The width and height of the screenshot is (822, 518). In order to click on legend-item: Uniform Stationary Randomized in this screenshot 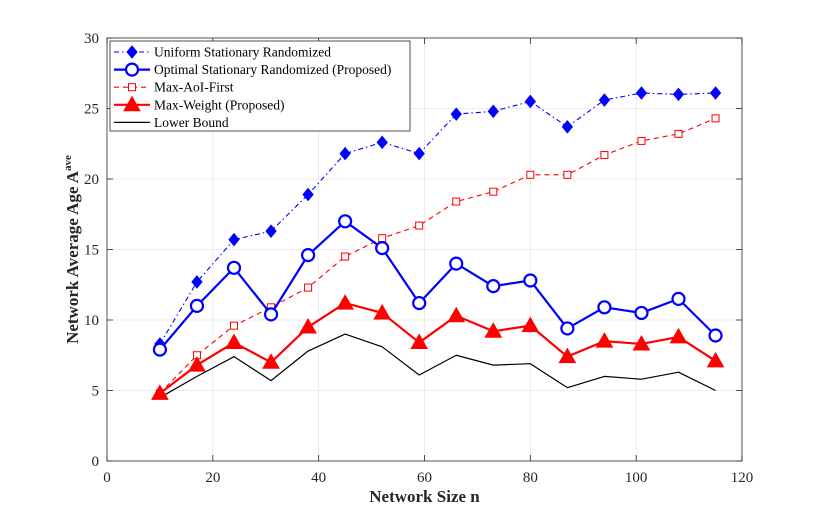, I will do `click(222, 52)`.